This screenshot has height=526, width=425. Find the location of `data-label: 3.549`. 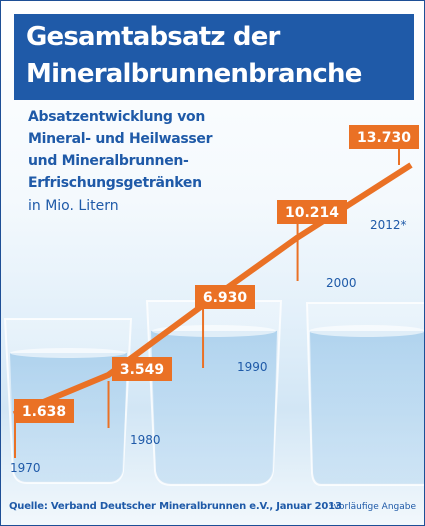

data-label: 3.549 is located at coordinates (142, 370).